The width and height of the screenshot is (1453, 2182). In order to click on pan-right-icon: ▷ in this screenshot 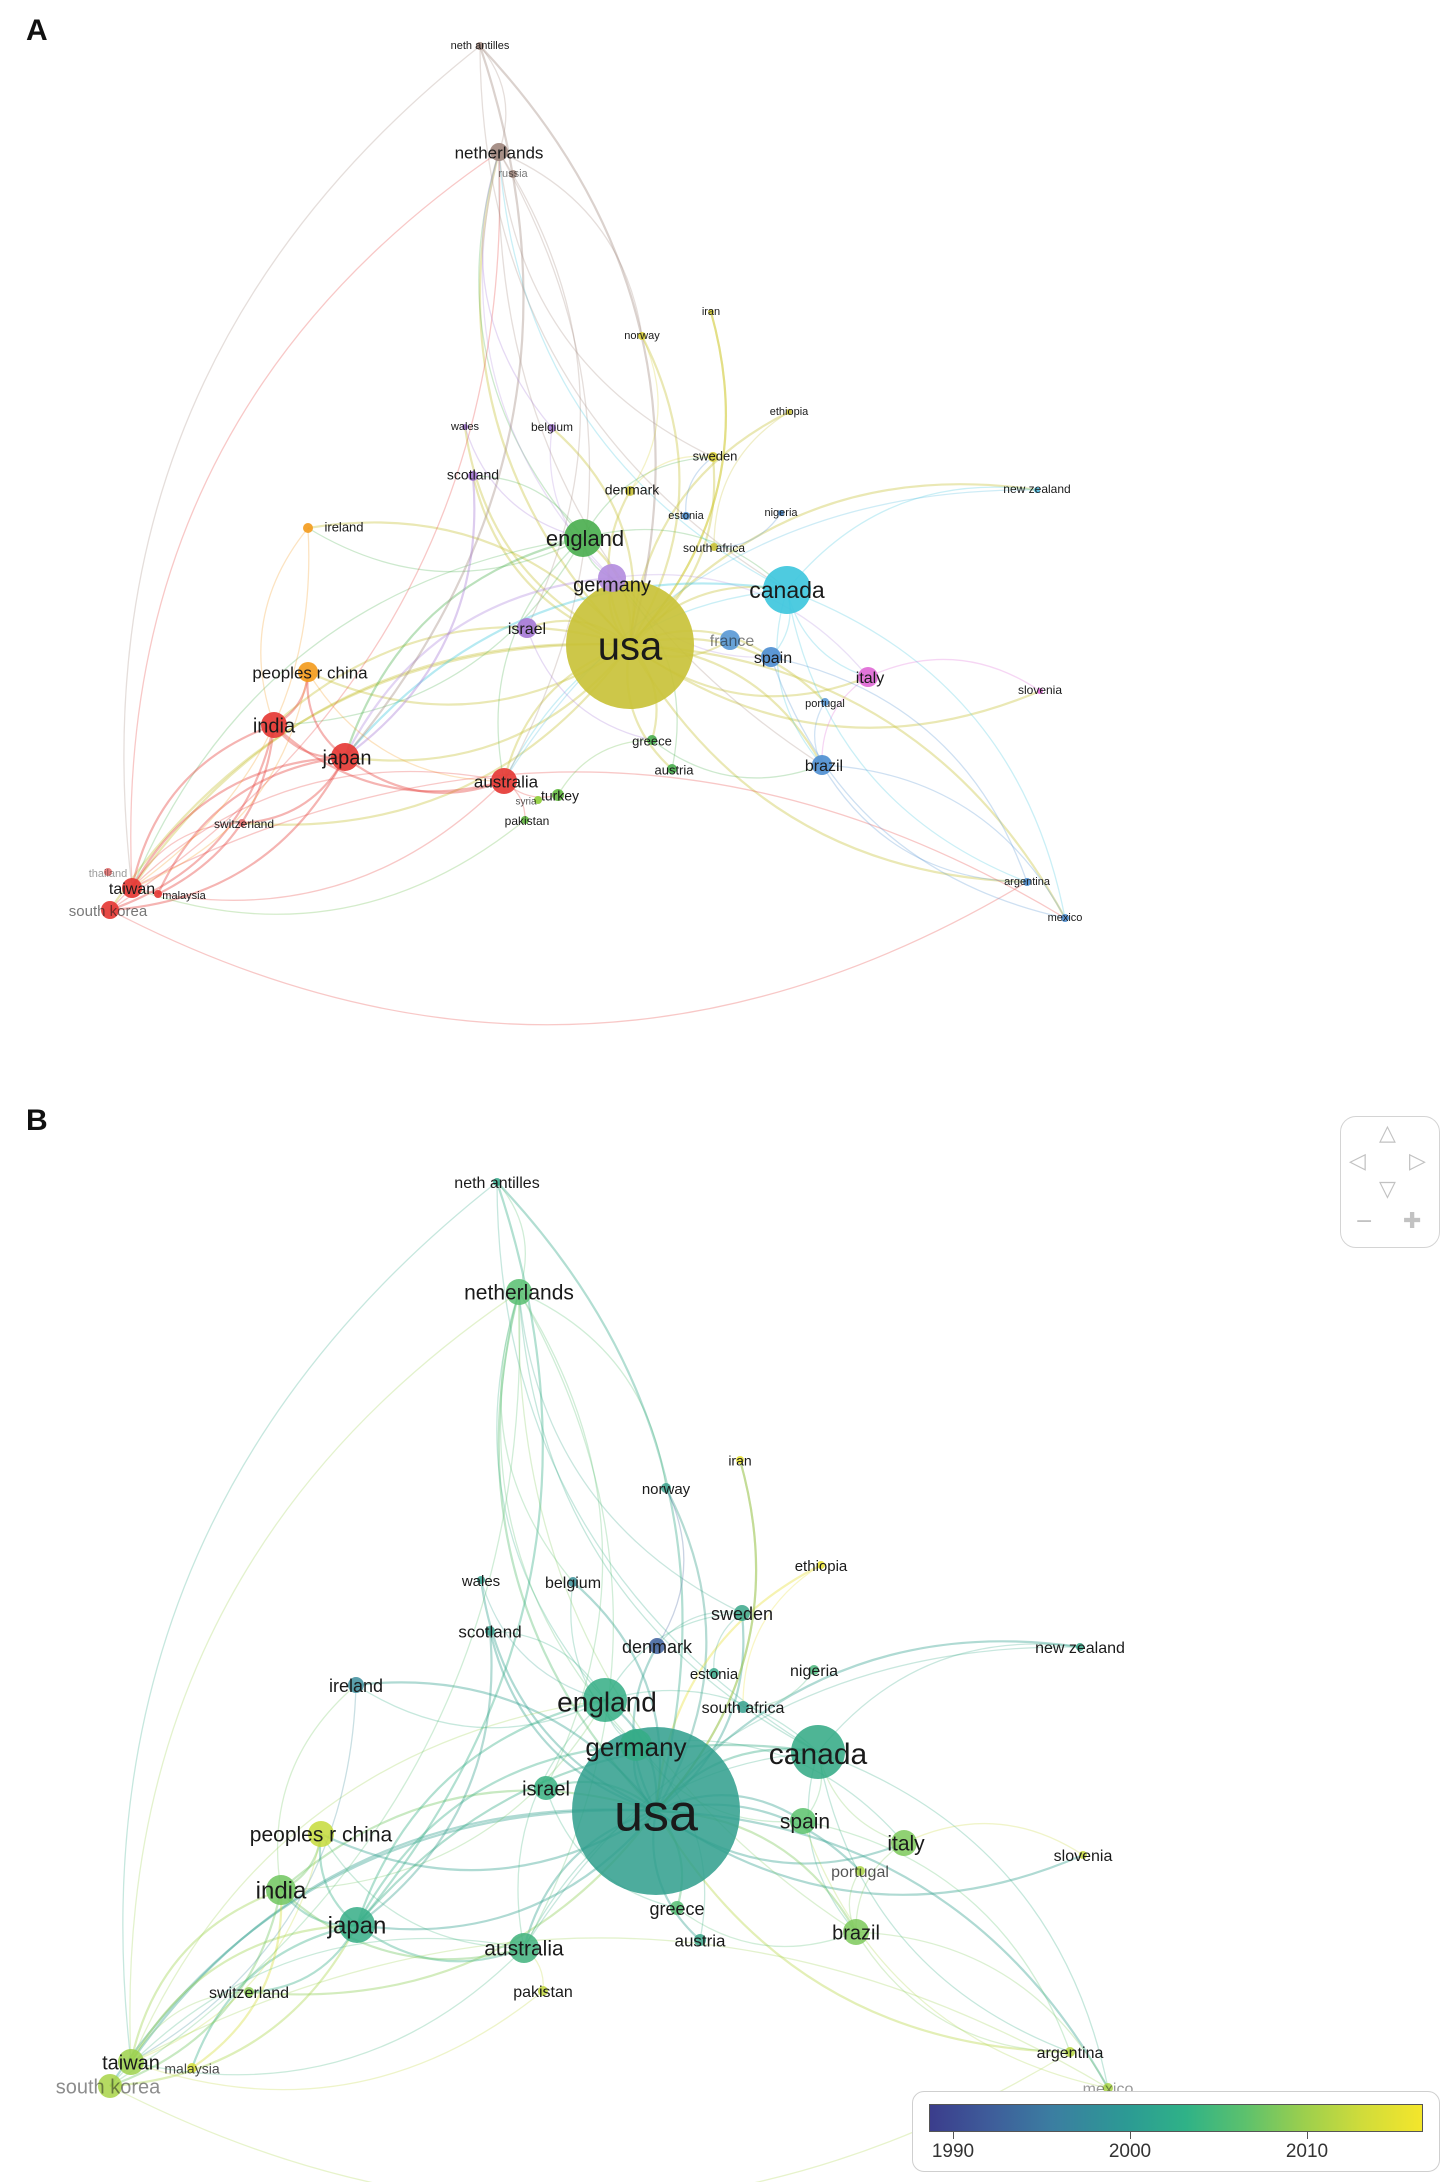, I will do `click(1417, 1161)`.